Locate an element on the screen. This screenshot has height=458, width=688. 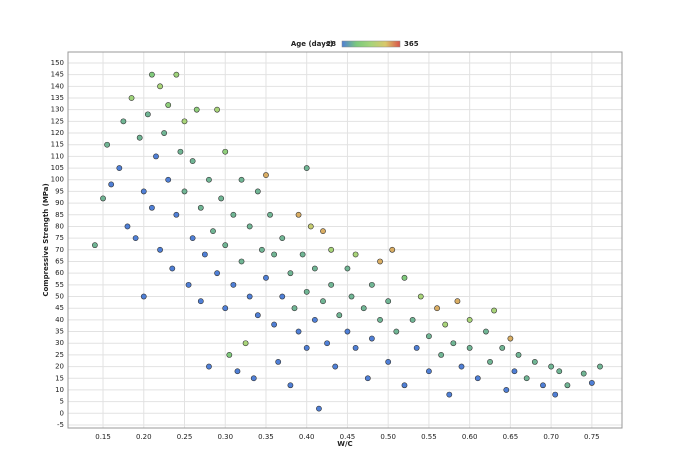
y-tick-label: 90 is located at coordinates (59, 203).